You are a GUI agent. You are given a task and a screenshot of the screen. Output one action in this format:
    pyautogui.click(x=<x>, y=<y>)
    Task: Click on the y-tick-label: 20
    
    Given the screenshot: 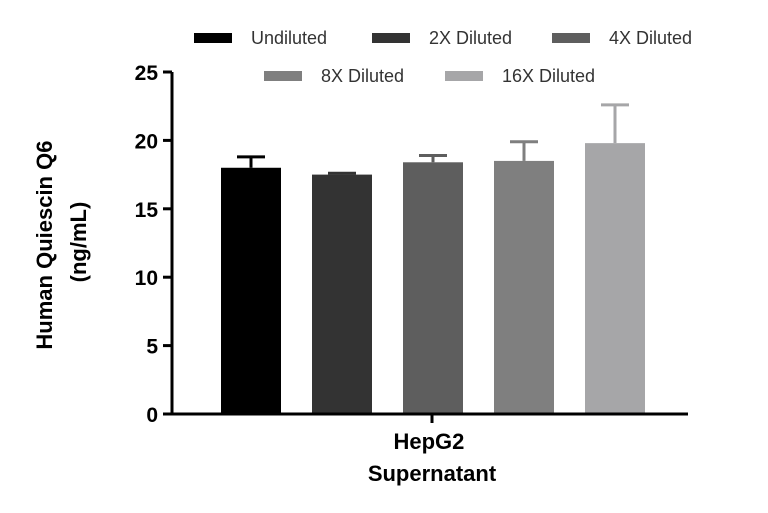 What is the action you would take?
    pyautogui.click(x=146, y=141)
    